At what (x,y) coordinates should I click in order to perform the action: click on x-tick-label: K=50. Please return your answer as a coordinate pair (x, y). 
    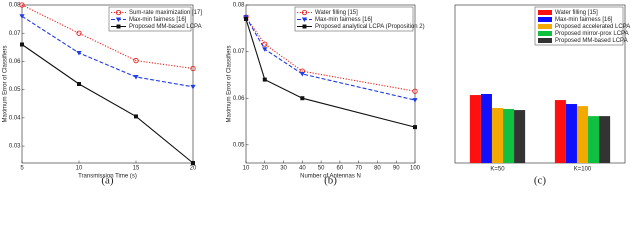
    Looking at the image, I should click on (497, 170).